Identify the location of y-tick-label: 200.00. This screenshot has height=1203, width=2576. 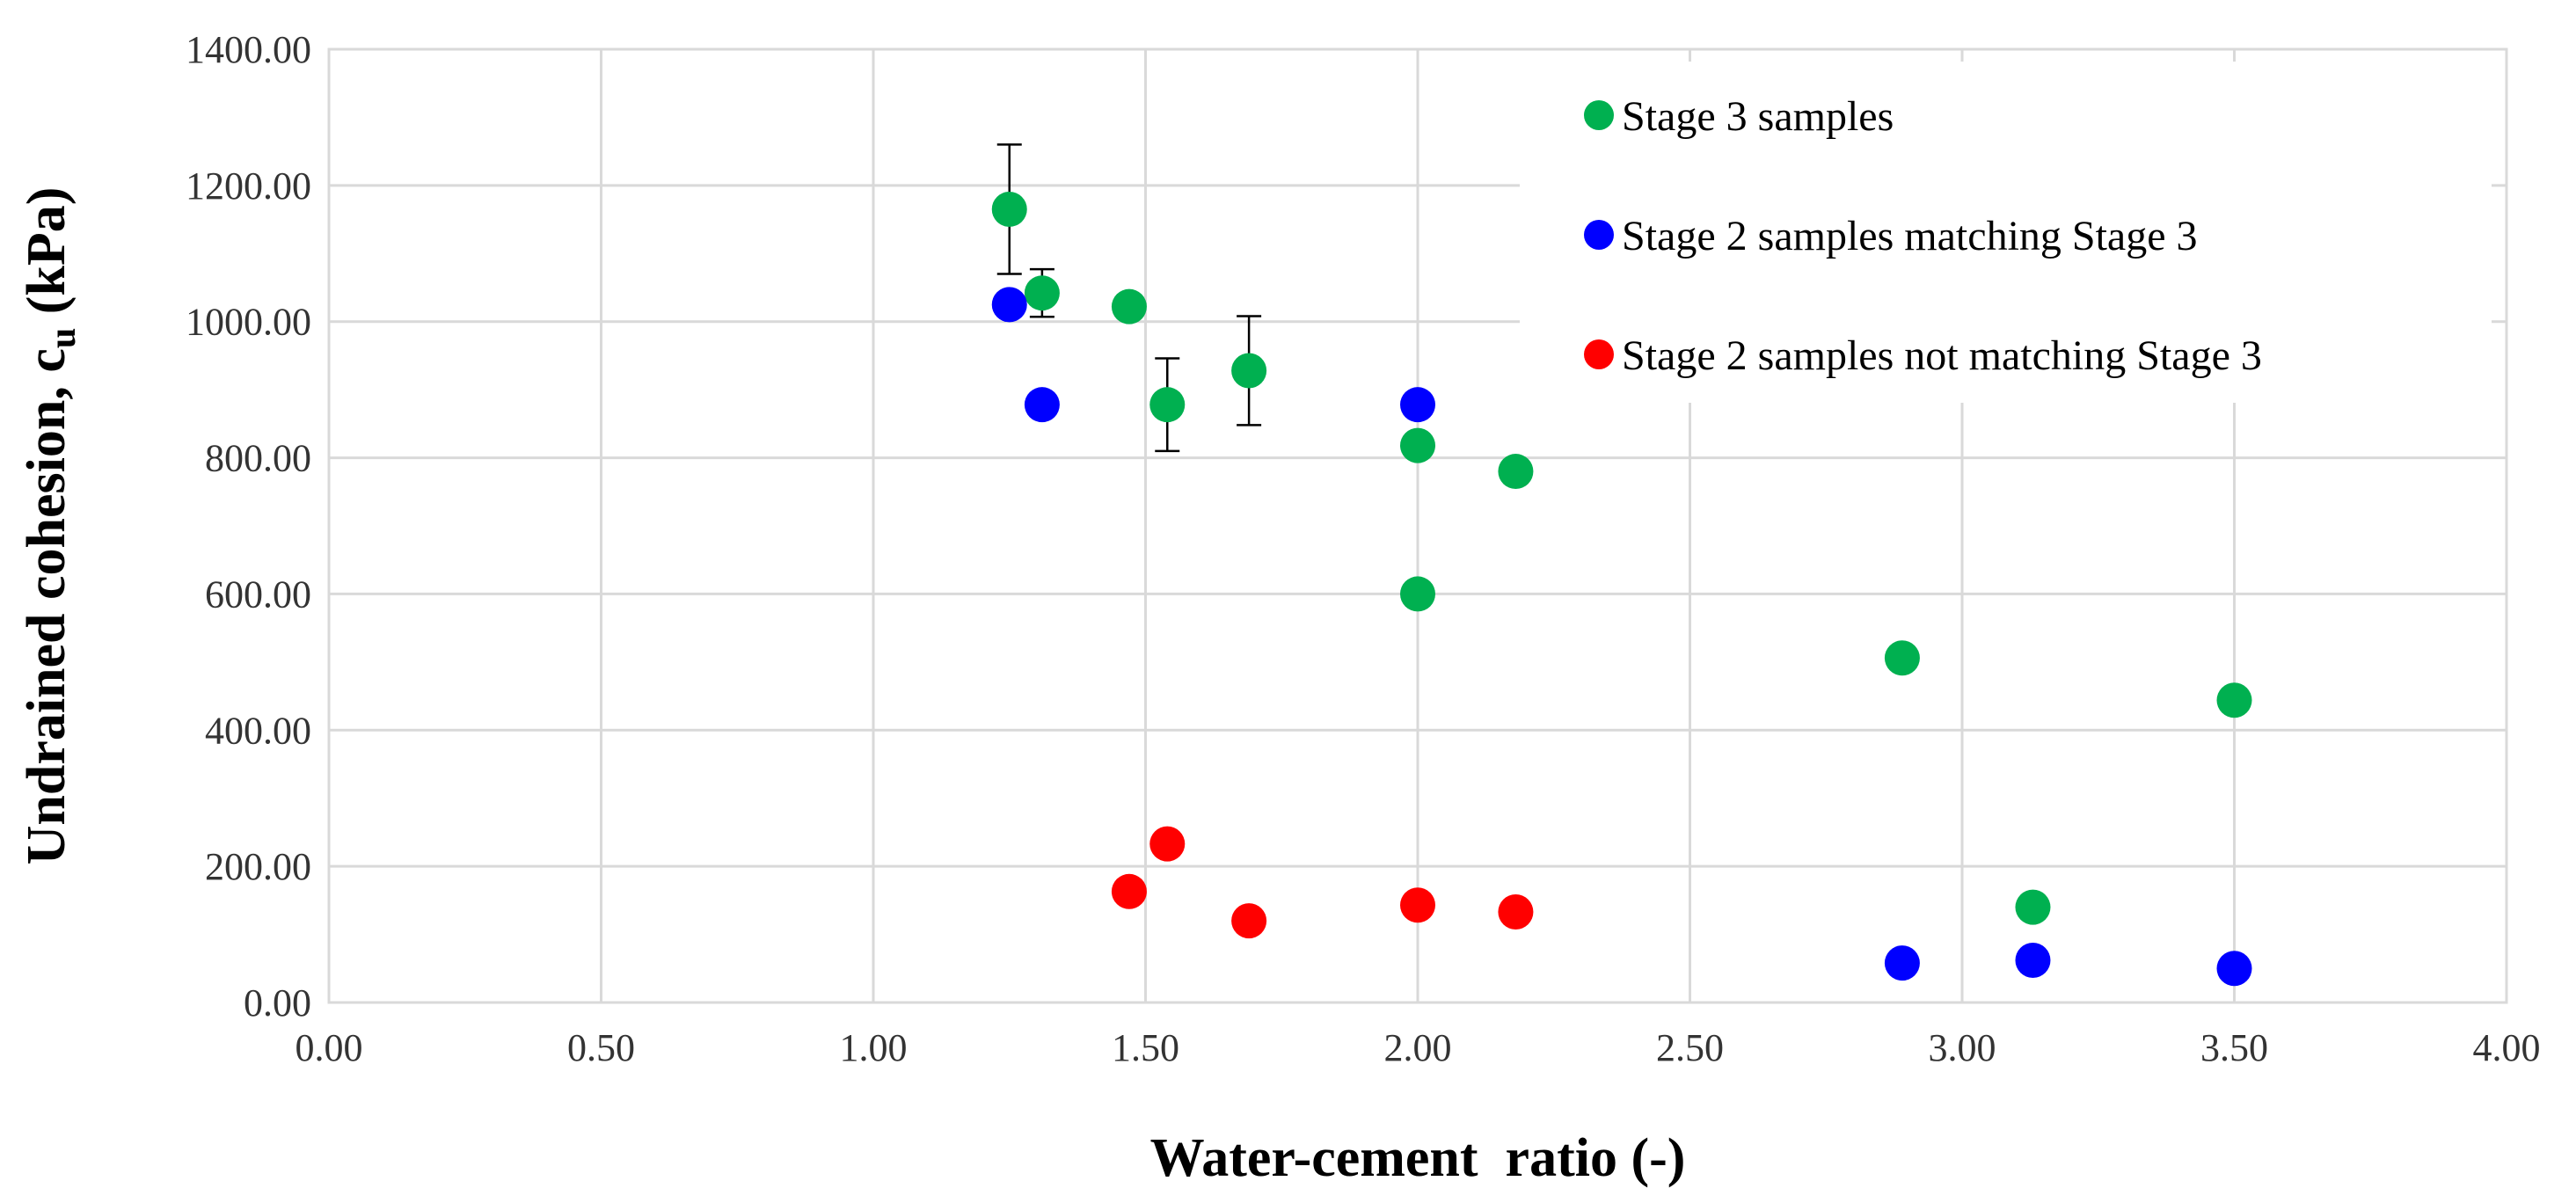
(258, 866).